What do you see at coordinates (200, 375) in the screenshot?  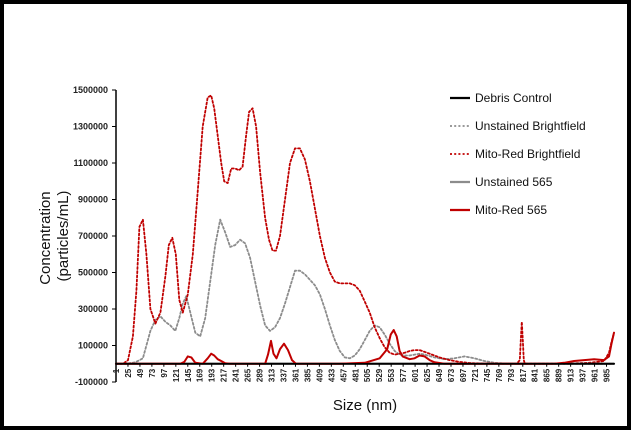 I see `x-tick-label: 169` at bounding box center [200, 375].